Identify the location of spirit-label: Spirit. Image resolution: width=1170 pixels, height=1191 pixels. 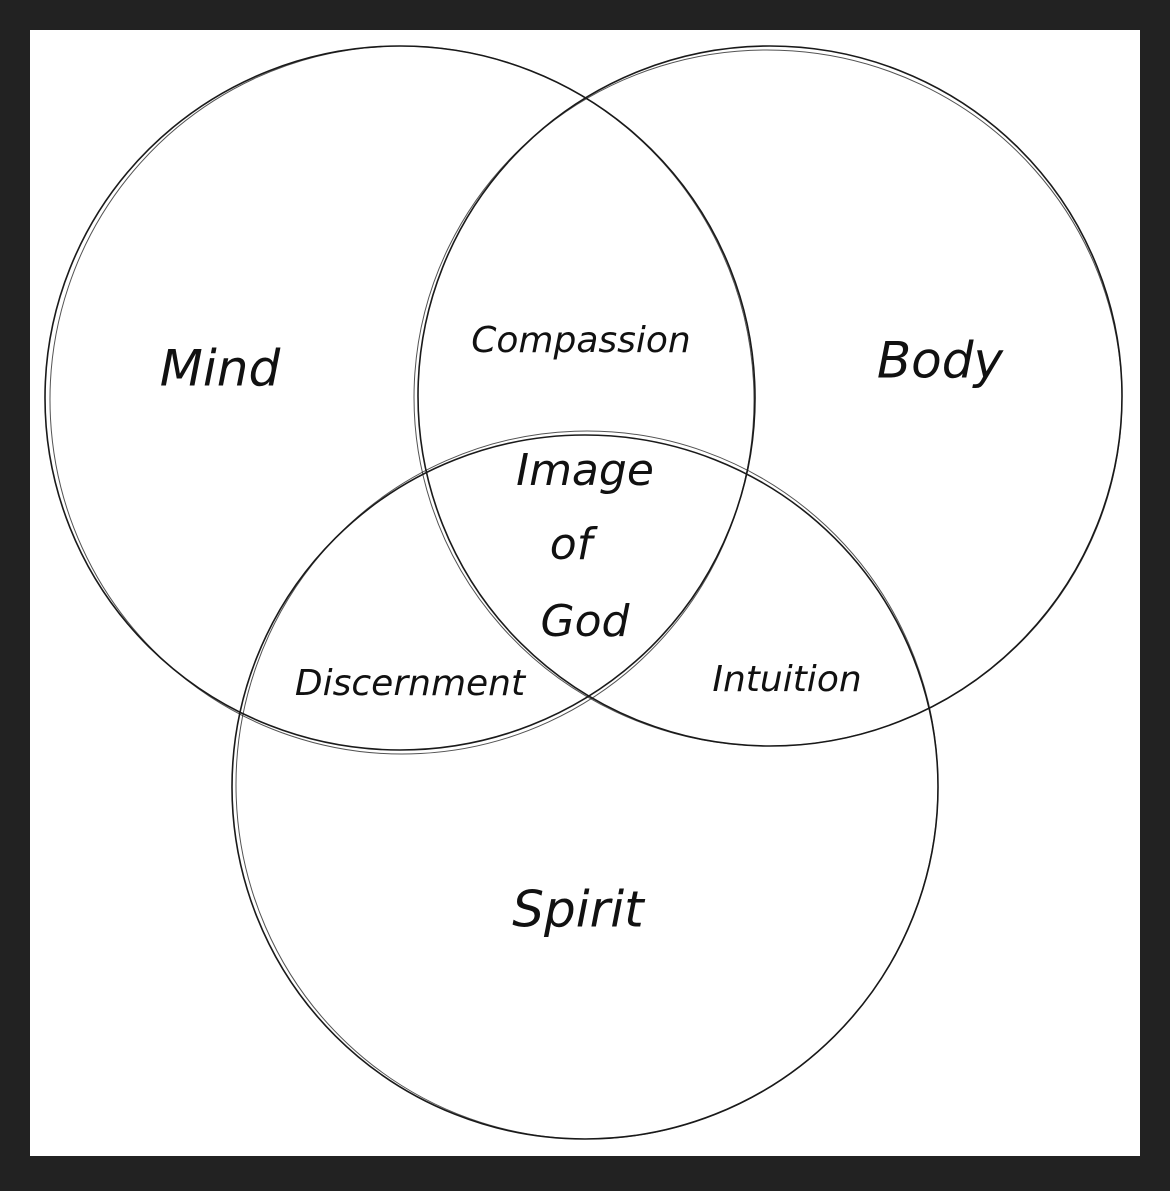
(579, 910).